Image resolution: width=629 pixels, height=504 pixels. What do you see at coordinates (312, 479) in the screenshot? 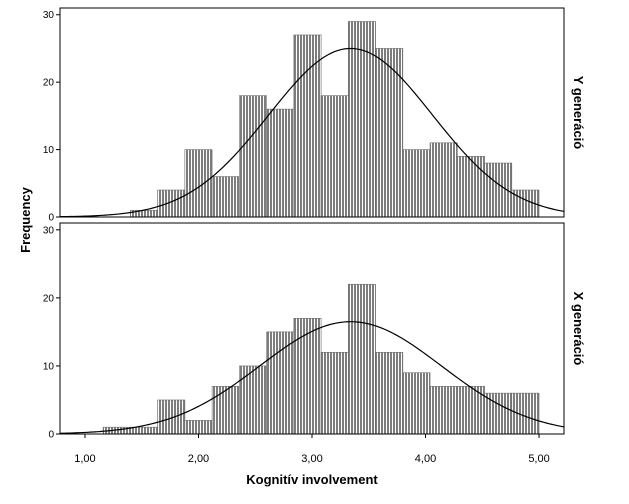
I see `x-axis-label: Kognitív involvement` at bounding box center [312, 479].